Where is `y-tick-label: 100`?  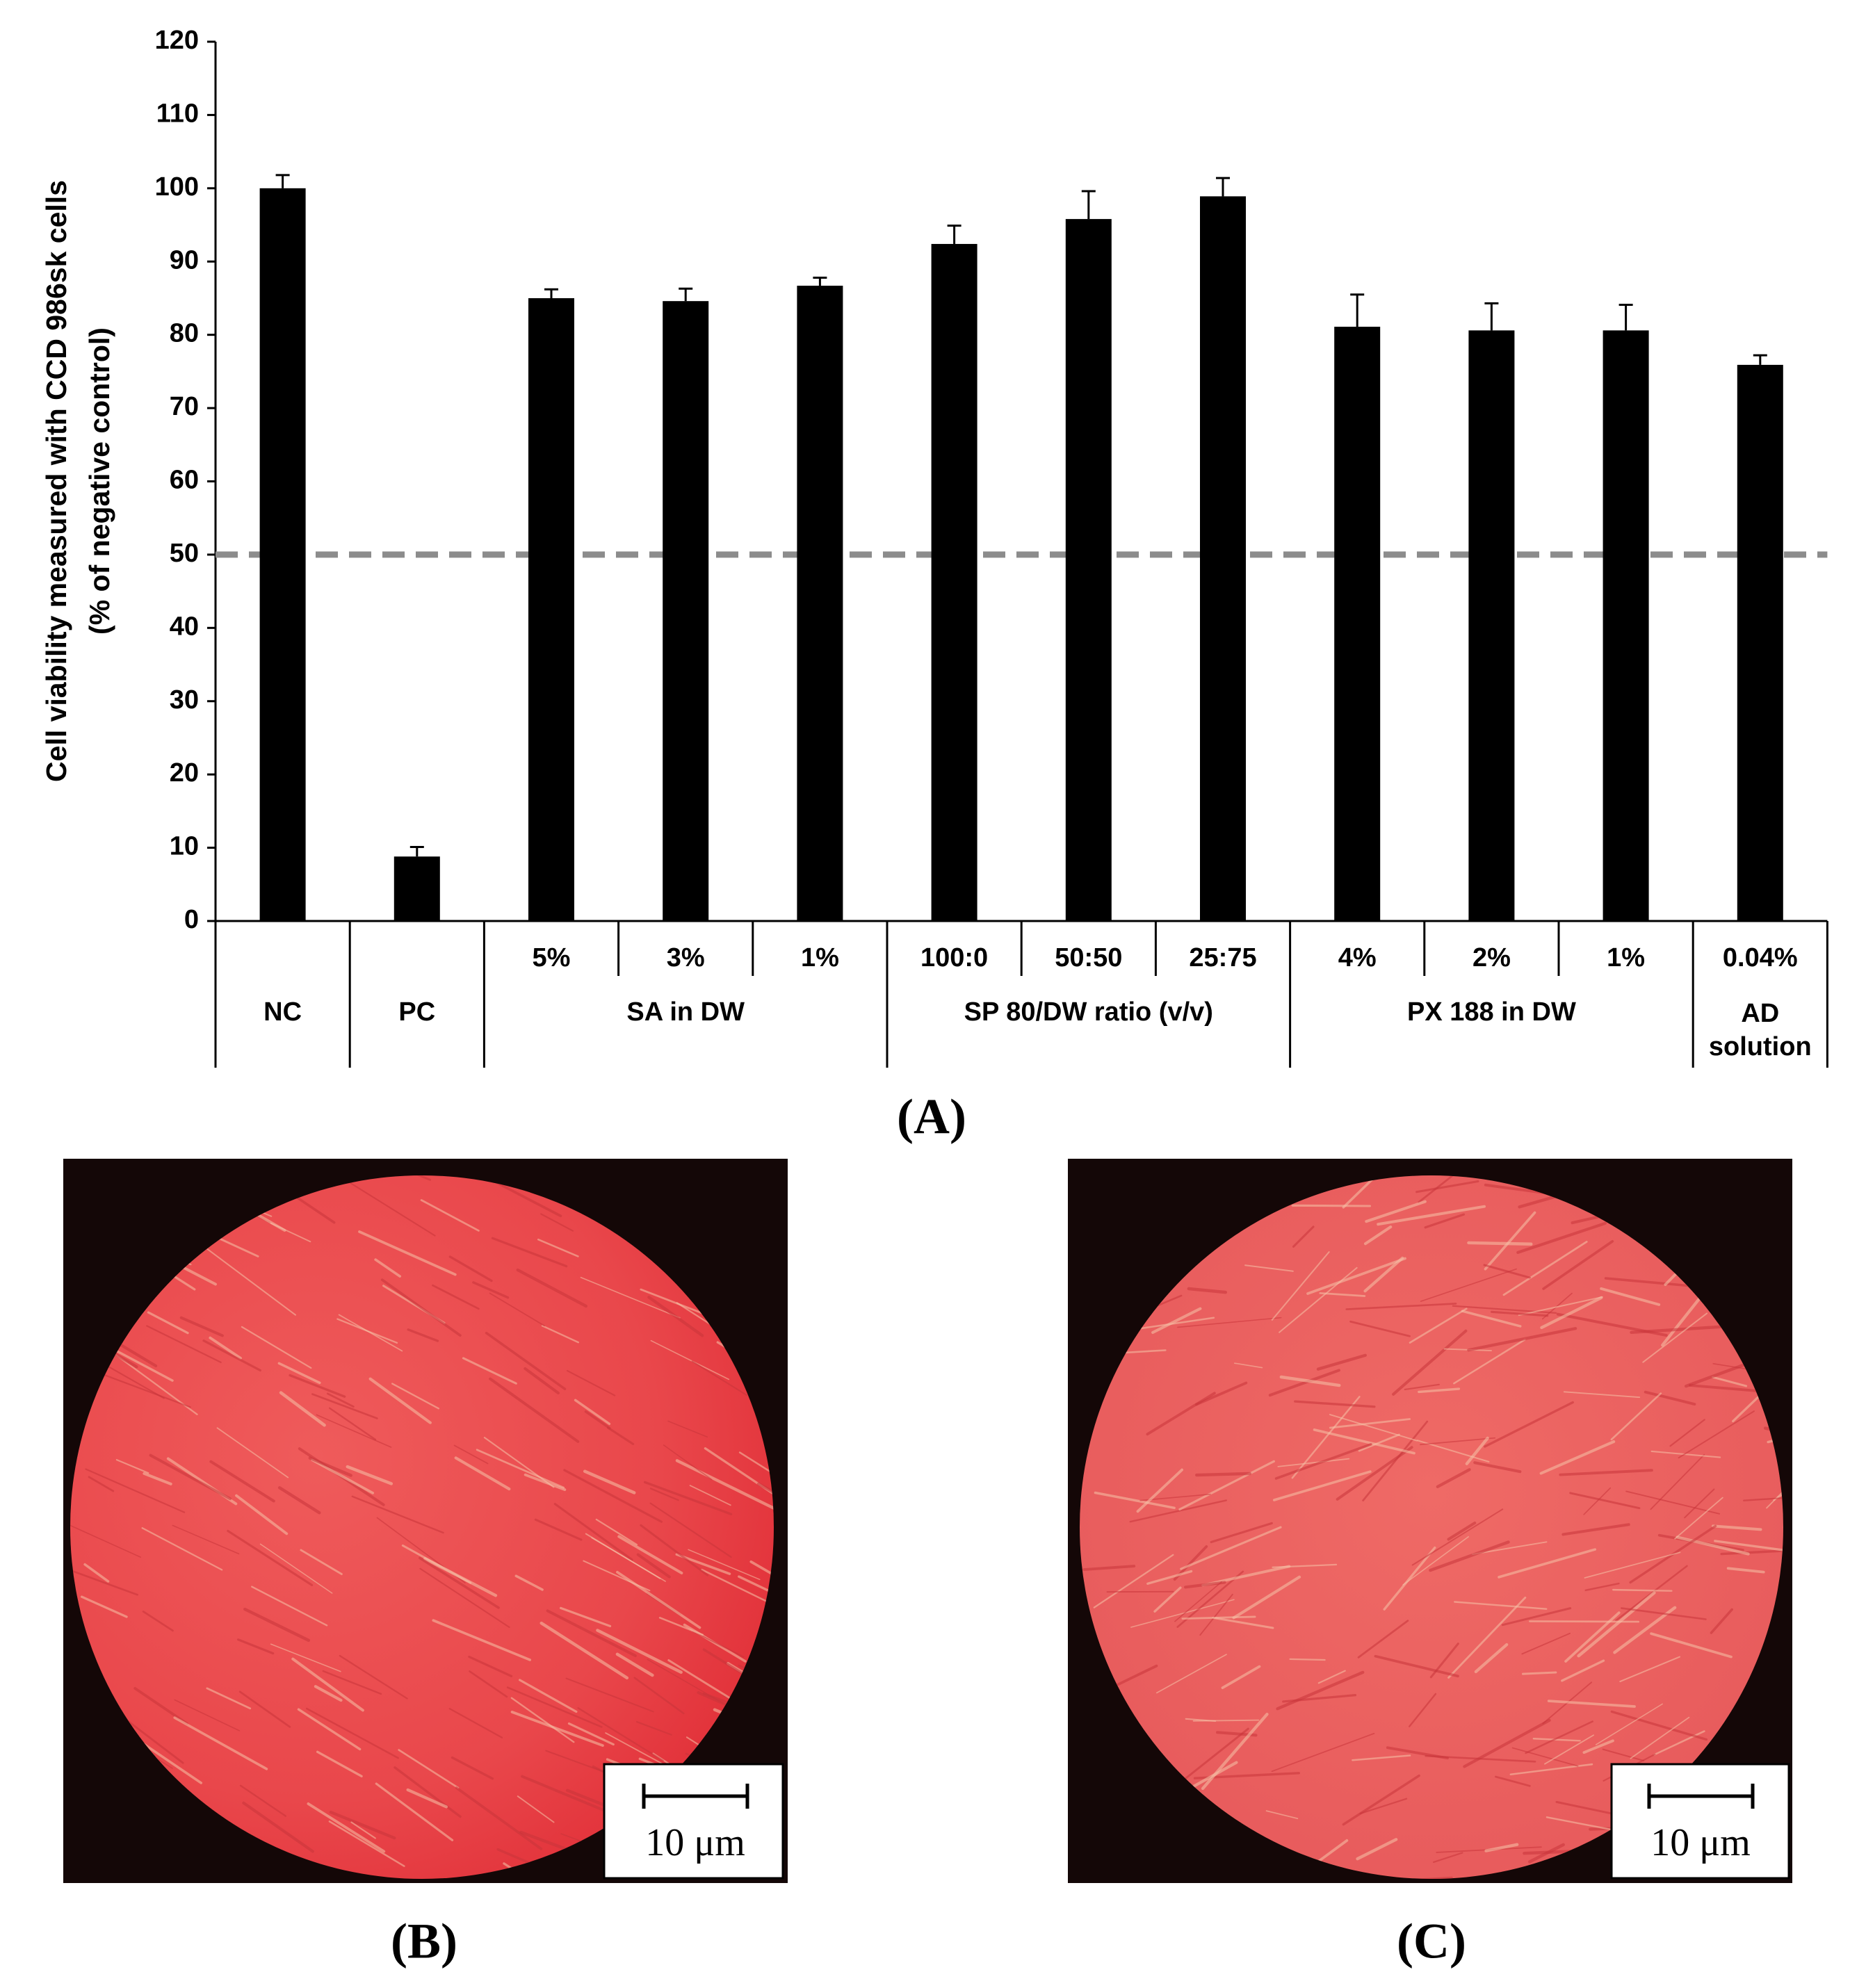 y-tick-label: 100 is located at coordinates (177, 187).